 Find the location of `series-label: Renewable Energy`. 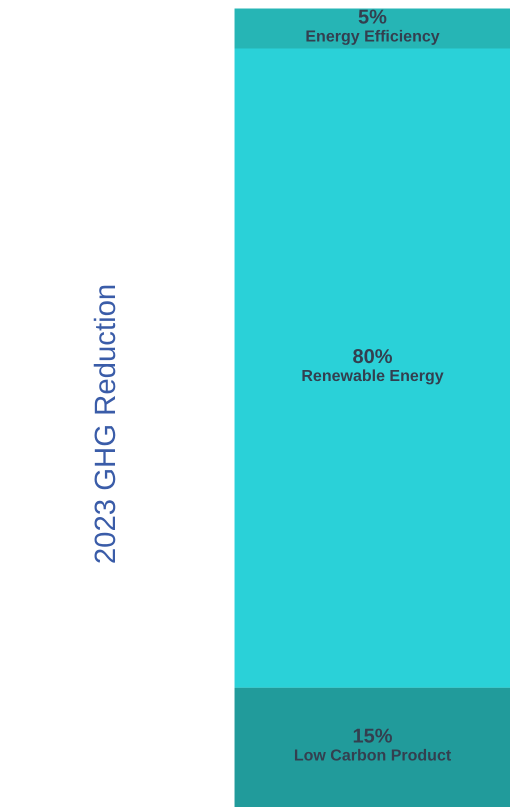

series-label: Renewable Energy is located at coordinates (372, 377).